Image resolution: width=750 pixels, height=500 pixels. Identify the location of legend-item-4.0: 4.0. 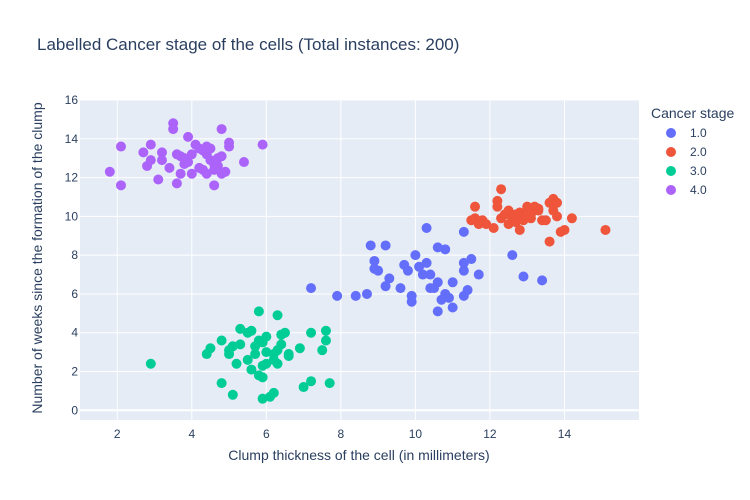
(686, 190).